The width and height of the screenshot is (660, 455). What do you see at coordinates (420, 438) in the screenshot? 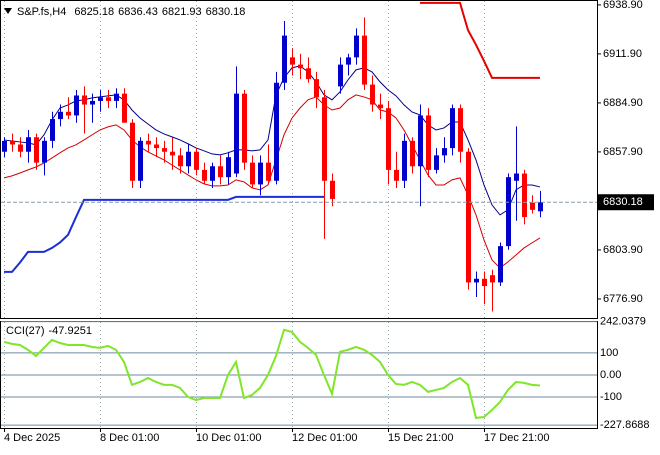
I see `x-tick-label: 15 Dec 21:00` at bounding box center [420, 438].